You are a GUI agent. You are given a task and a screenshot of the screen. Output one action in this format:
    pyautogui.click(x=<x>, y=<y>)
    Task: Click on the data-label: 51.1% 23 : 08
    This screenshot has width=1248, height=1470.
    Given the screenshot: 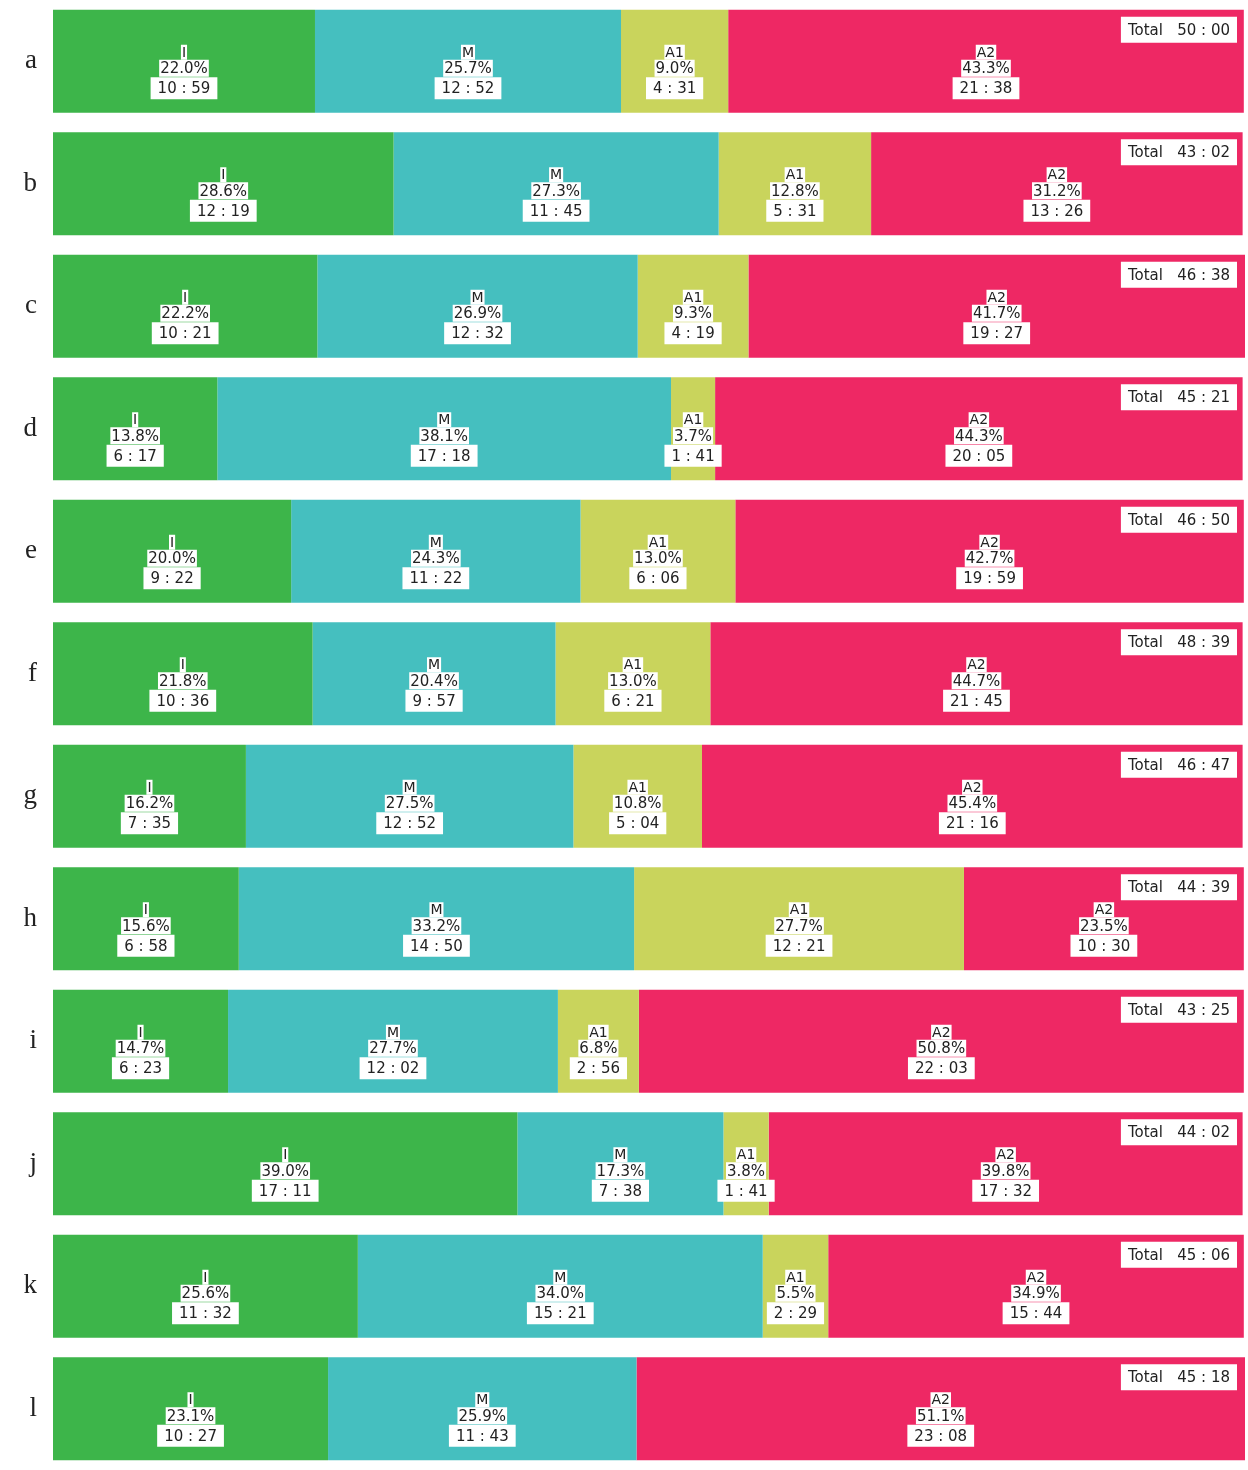 What is the action you would take?
    pyautogui.click(x=941, y=1425)
    